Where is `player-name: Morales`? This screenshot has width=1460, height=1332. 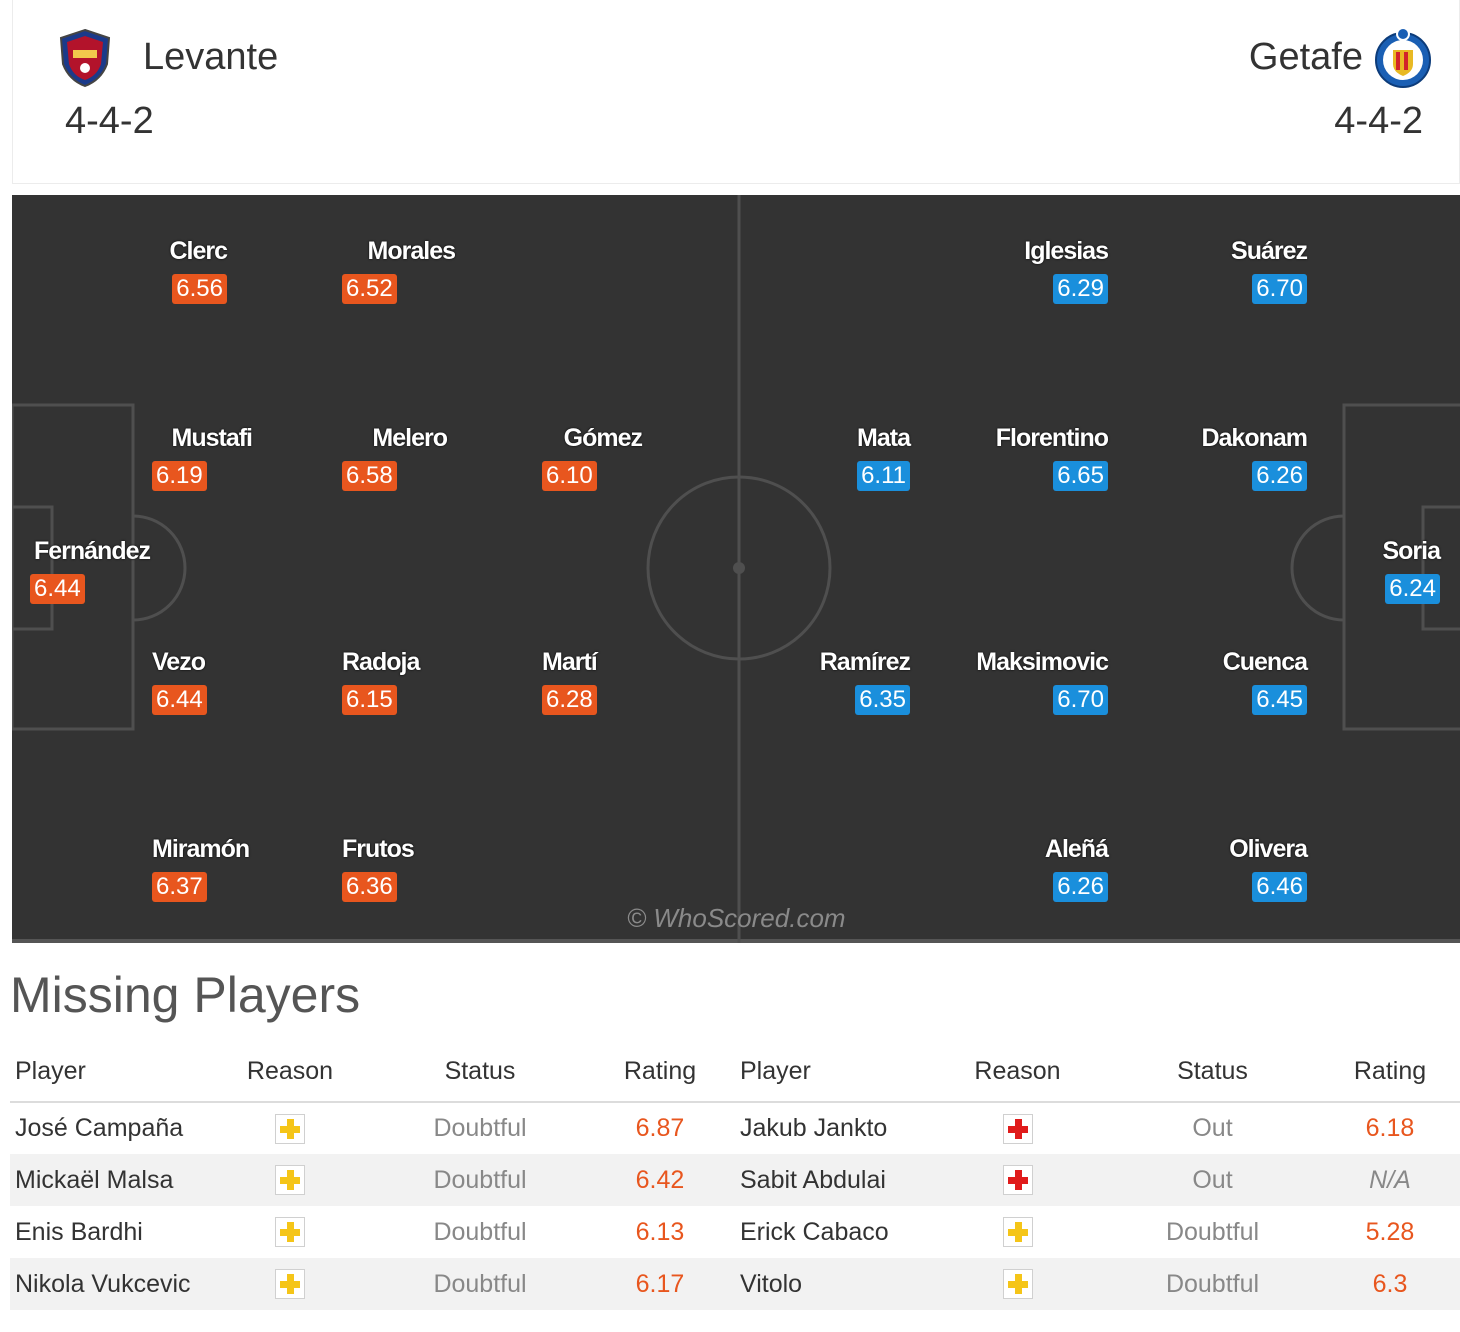 player-name: Morales is located at coordinates (411, 251).